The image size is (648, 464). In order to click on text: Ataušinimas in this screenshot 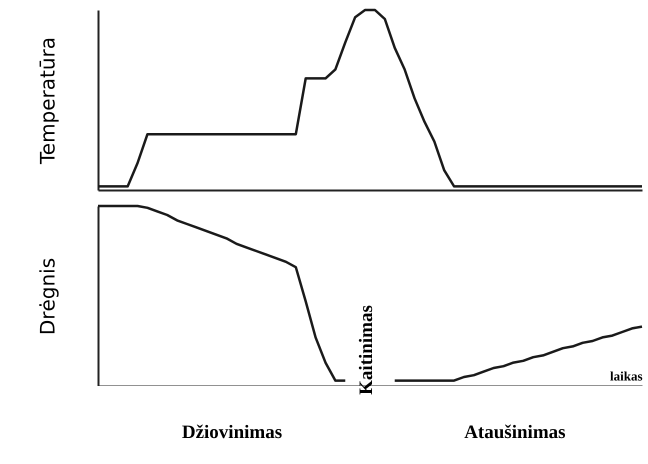, I will do `click(515, 433)`.